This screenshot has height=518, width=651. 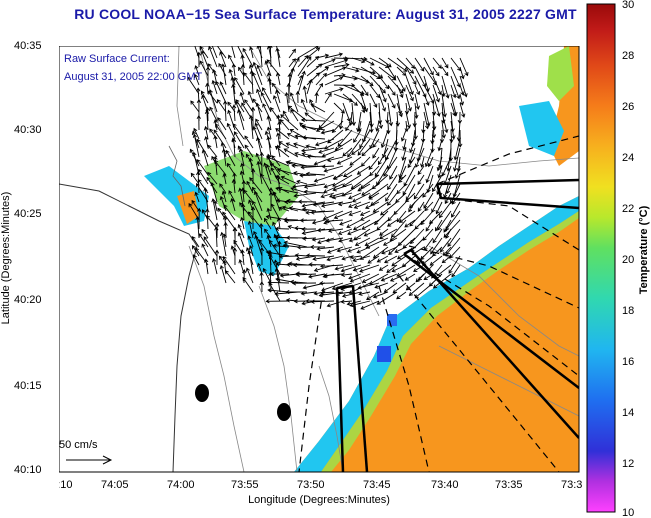 I want to click on cb-tick: 22, so click(x=628, y=209).